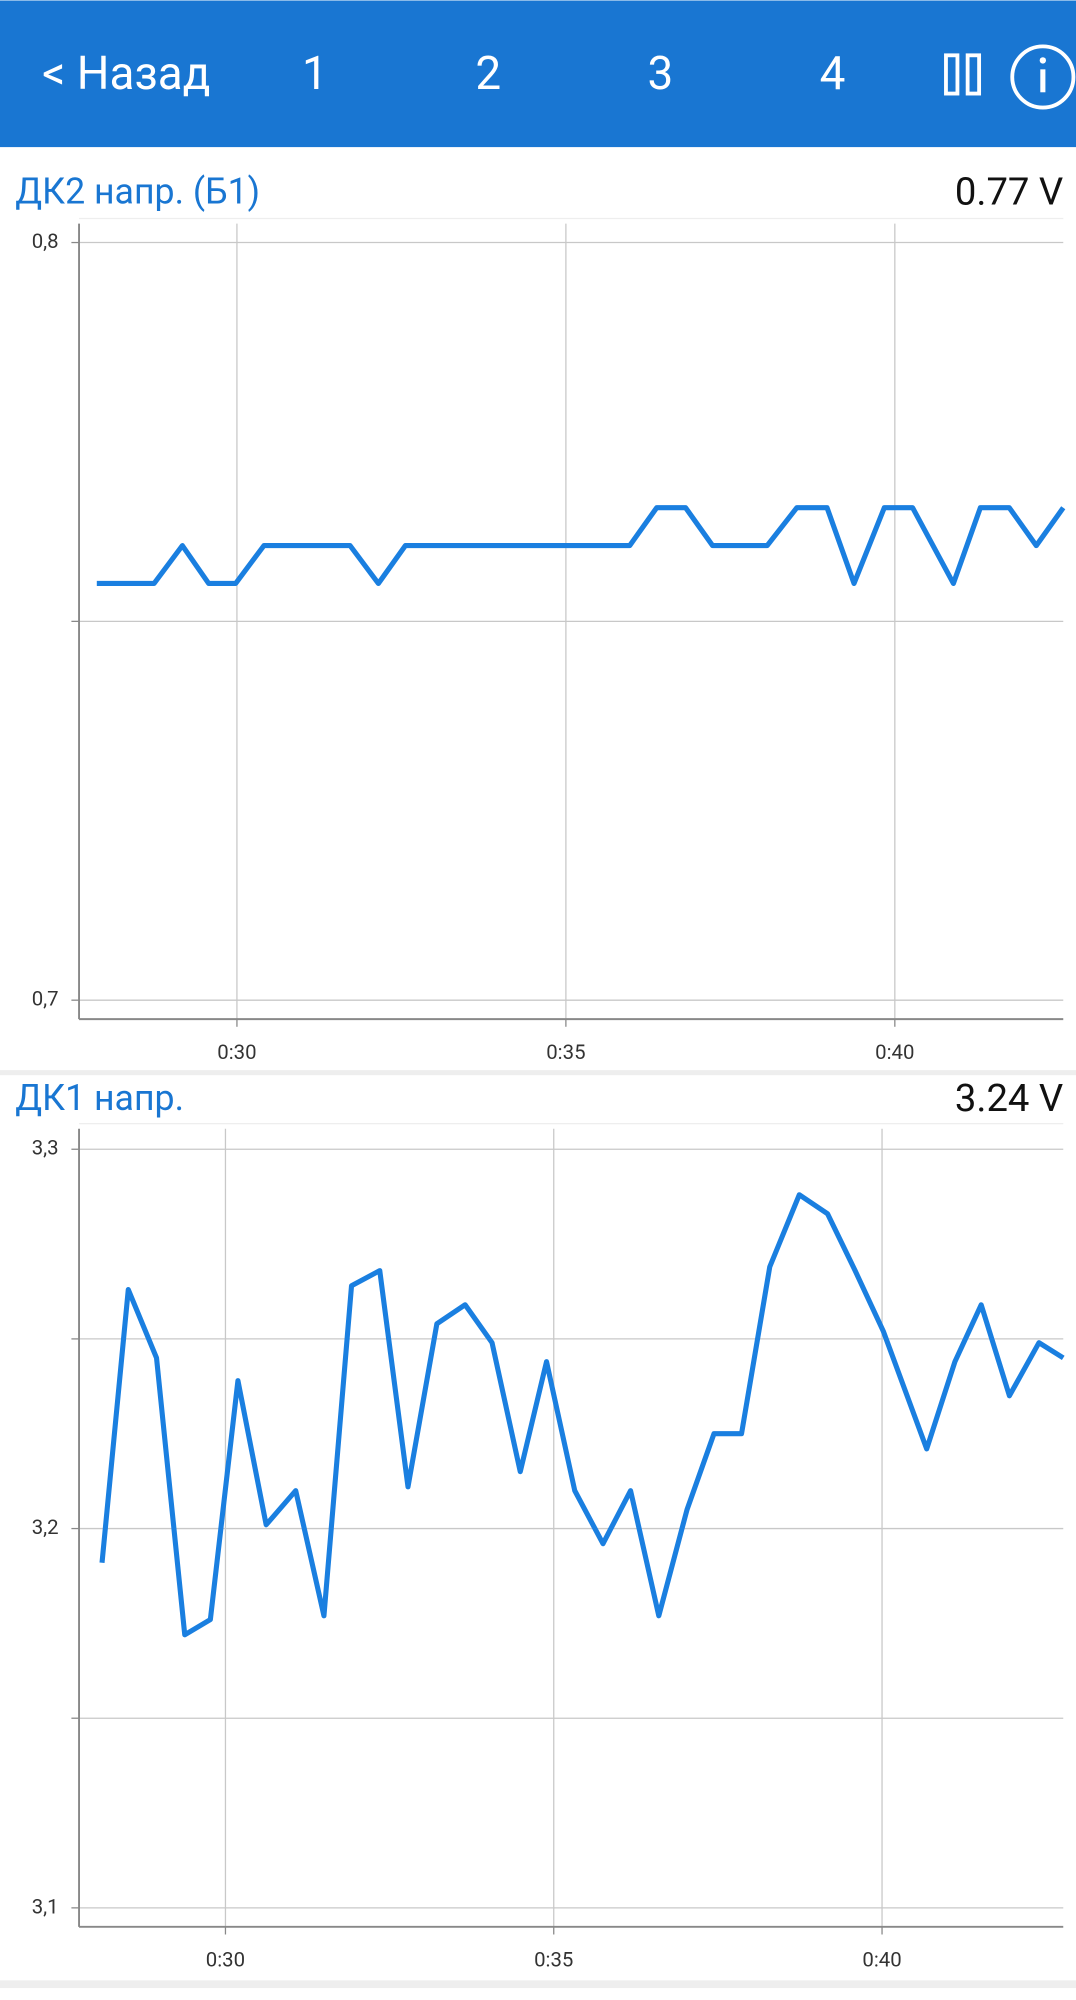 This screenshot has width=1076, height=2000. What do you see at coordinates (1009, 1099) in the screenshot?
I see `current-value: 3.24 V` at bounding box center [1009, 1099].